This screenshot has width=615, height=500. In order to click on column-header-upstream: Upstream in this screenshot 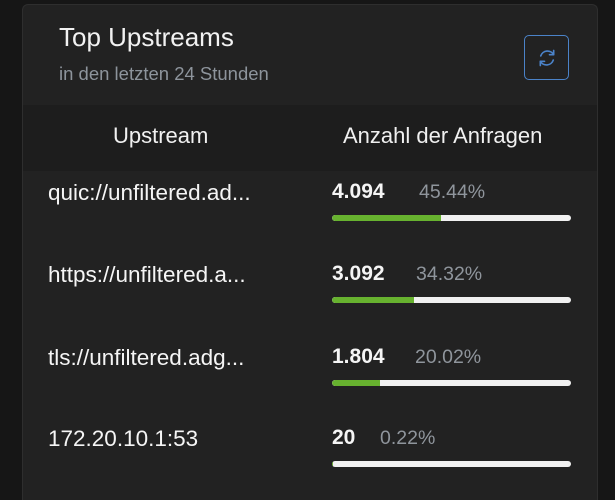, I will do `click(161, 135)`.